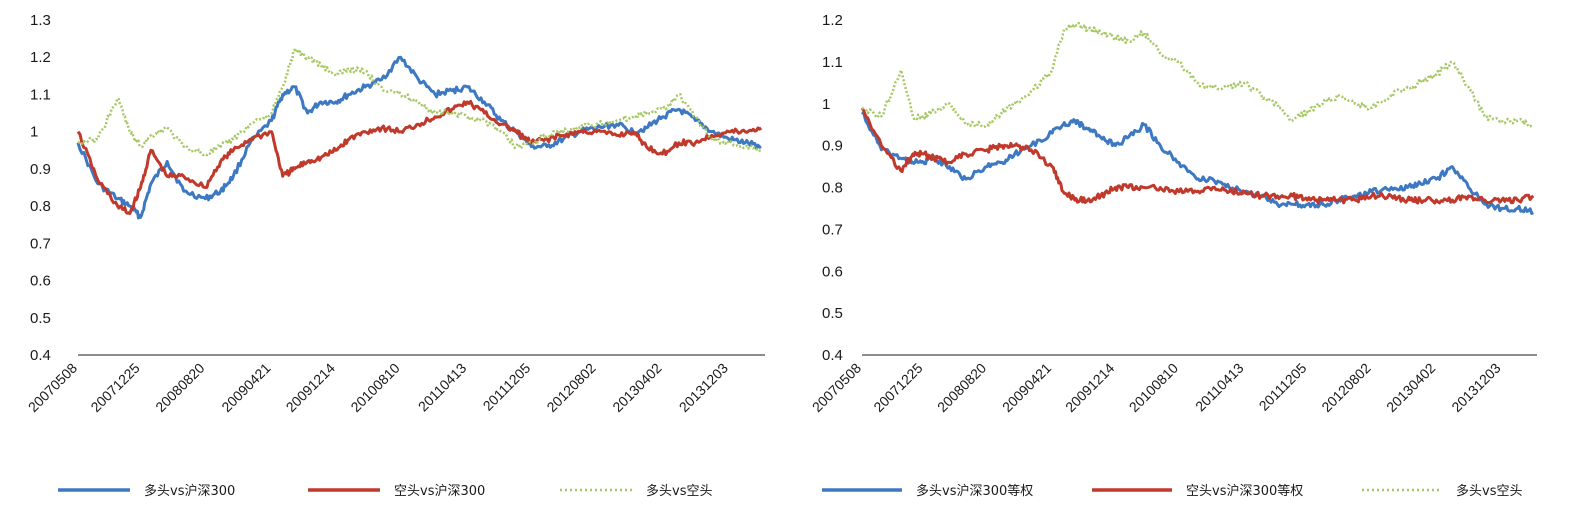 The width and height of the screenshot is (1584, 525). What do you see at coordinates (1244, 491) in the screenshot?
I see `legend-label-1: 空头vs沪深300等权` at bounding box center [1244, 491].